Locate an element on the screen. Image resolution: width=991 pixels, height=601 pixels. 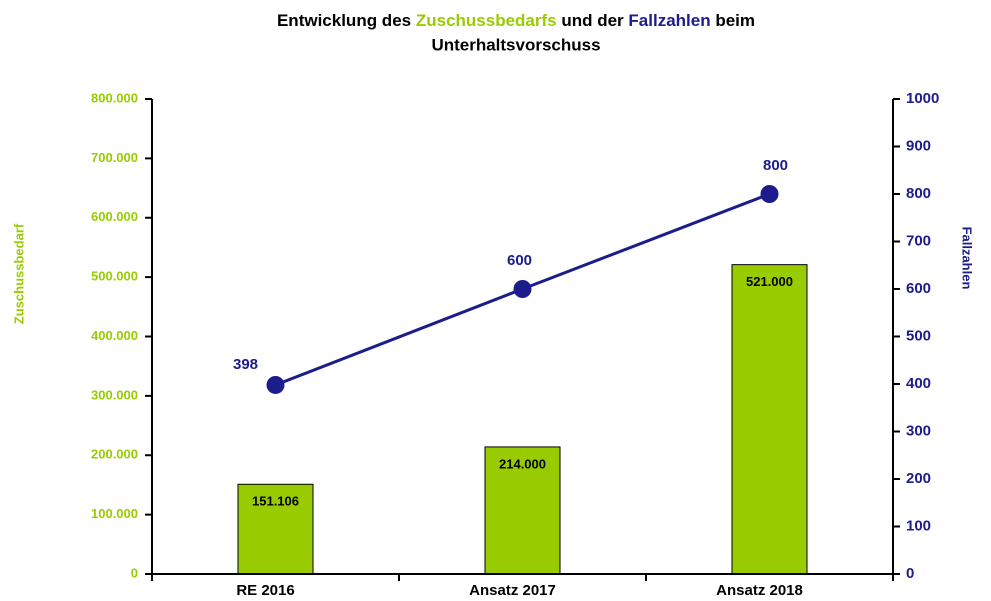
y-tick-label: 800.000 is located at coordinates (114, 97).